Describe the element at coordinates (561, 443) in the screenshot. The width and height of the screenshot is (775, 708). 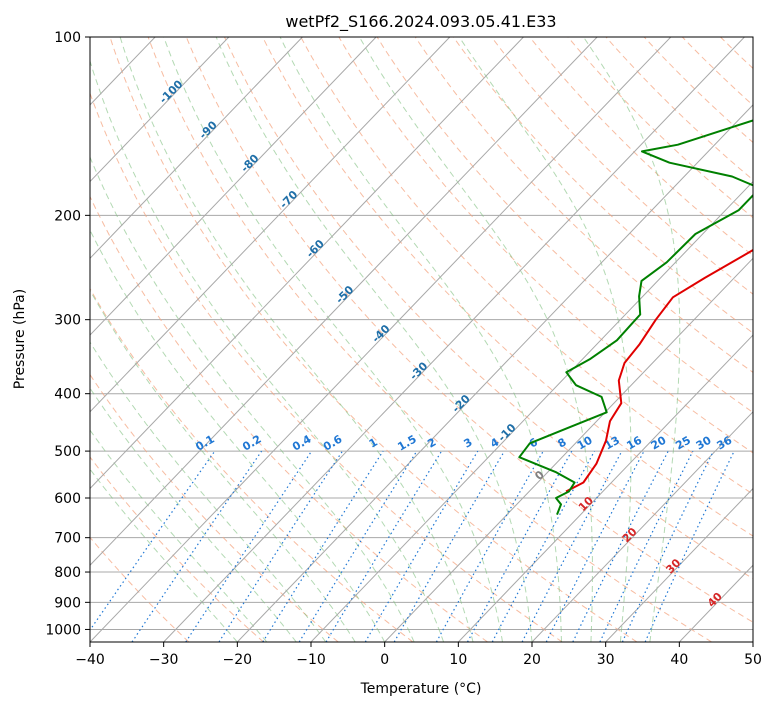
I see `mixing-ratio-label: 8` at that location.